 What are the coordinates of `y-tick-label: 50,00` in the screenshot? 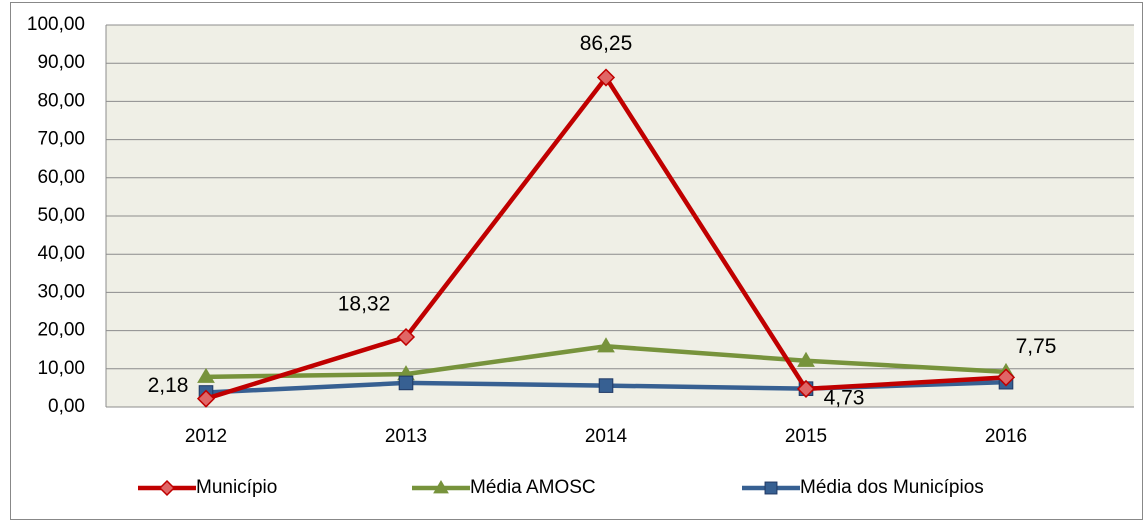 It's located at (61, 215).